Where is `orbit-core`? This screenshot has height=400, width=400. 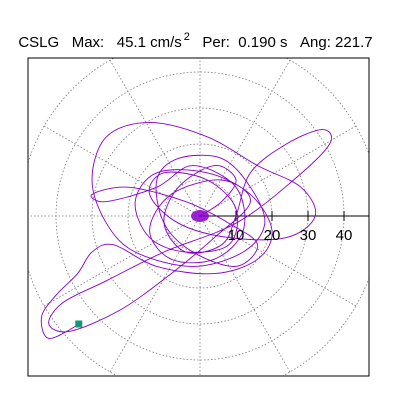 orbit-core is located at coordinates (200, 216).